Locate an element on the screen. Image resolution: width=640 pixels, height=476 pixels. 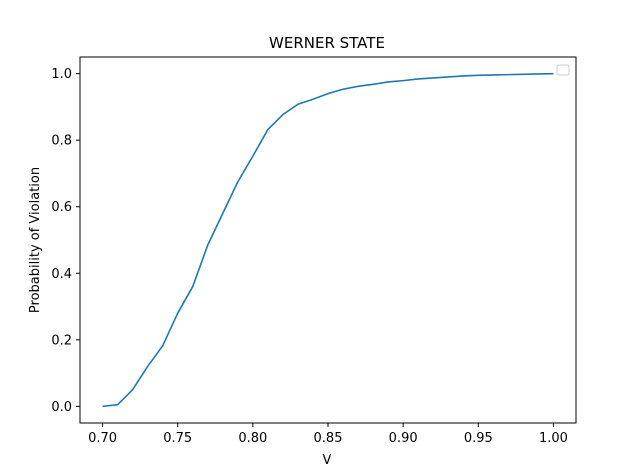
y-axis: 0.0 0.2 0.4 0.6 0.8 1.0 is located at coordinates (65, 241).